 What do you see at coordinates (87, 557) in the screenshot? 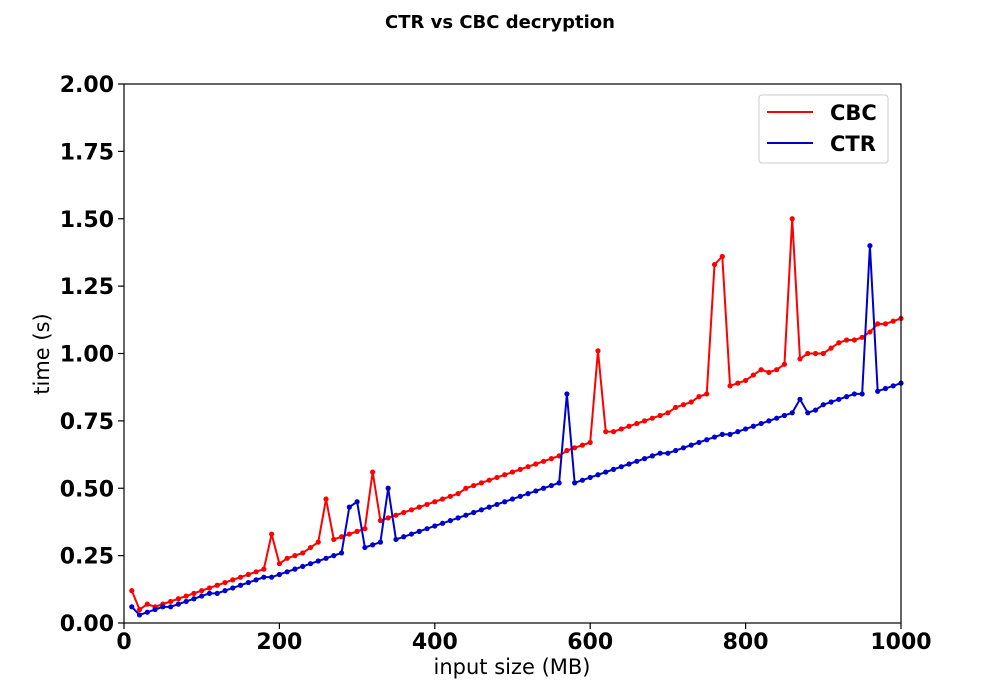
I see `y-tick-label: 0.25` at bounding box center [87, 557].